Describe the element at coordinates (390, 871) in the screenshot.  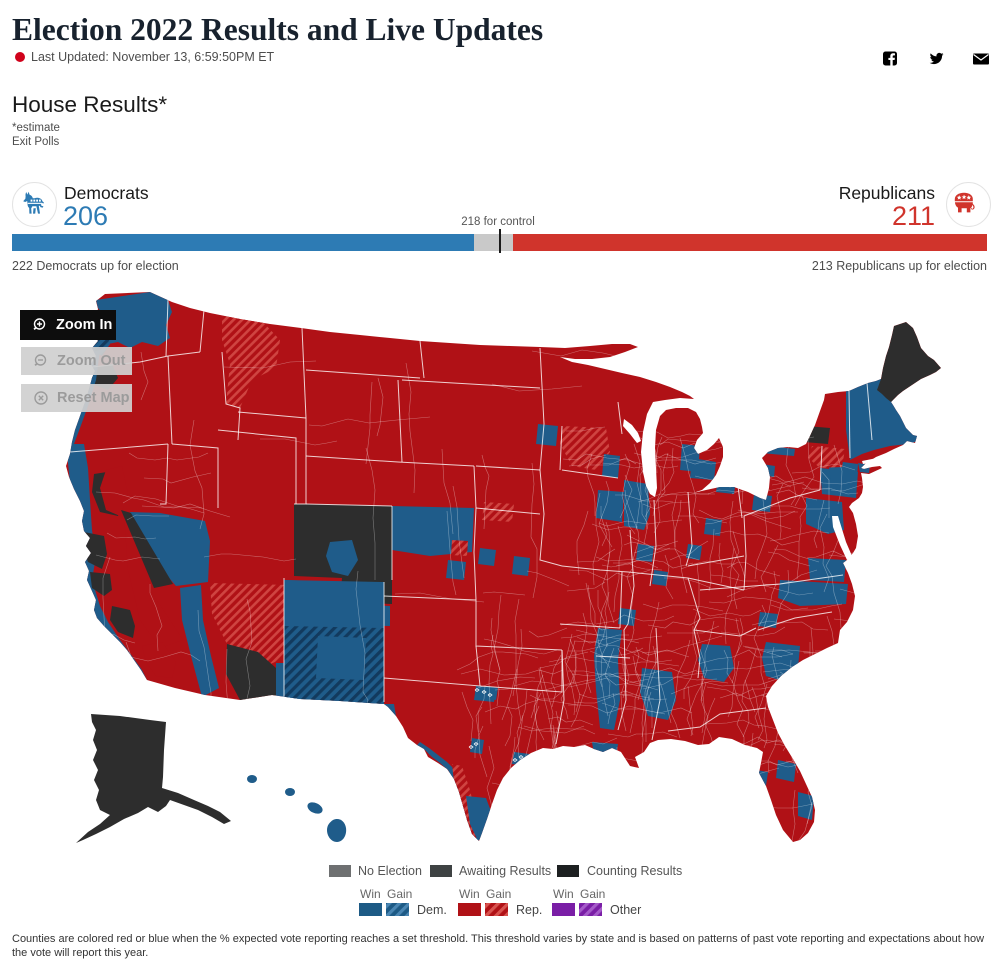
I see `svg-text: No Election` at that location.